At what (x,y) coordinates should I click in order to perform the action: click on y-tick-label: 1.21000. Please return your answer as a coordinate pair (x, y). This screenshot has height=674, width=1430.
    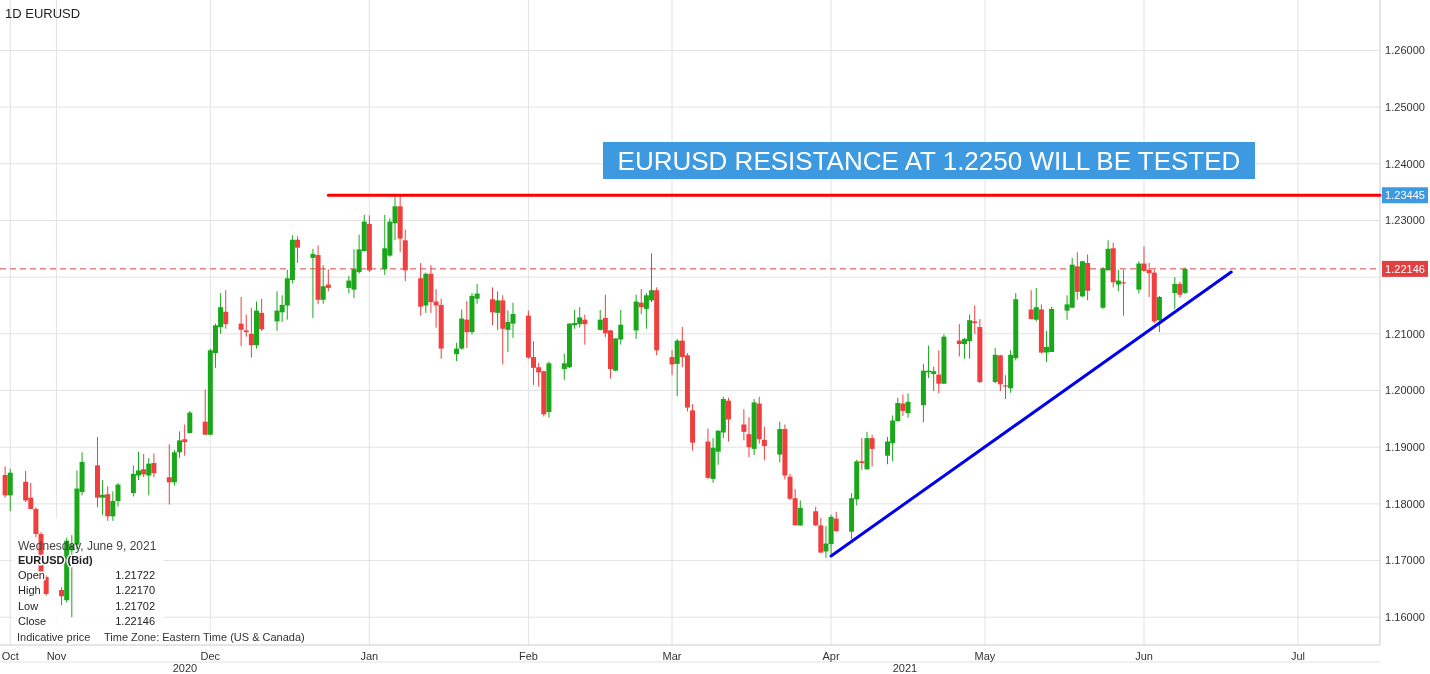
    Looking at the image, I should click on (1405, 333).